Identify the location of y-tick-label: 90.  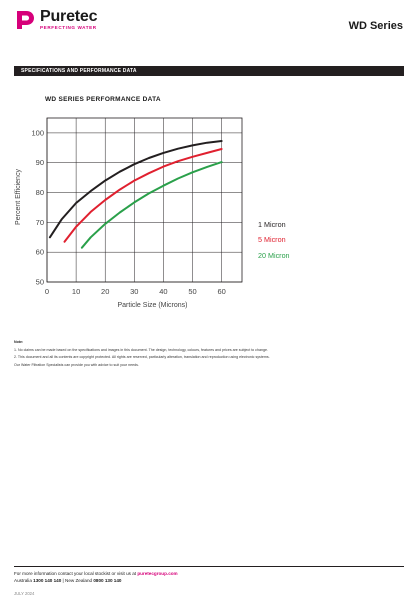
(40, 162).